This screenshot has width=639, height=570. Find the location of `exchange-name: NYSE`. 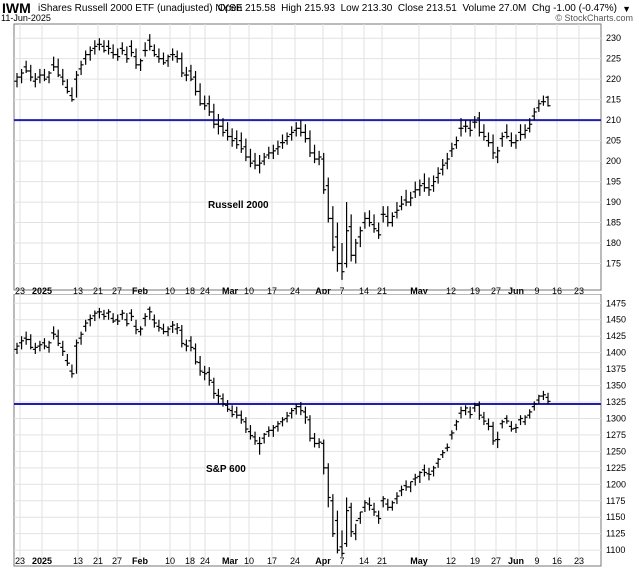

exchange-name: NYSE is located at coordinates (229, 8).